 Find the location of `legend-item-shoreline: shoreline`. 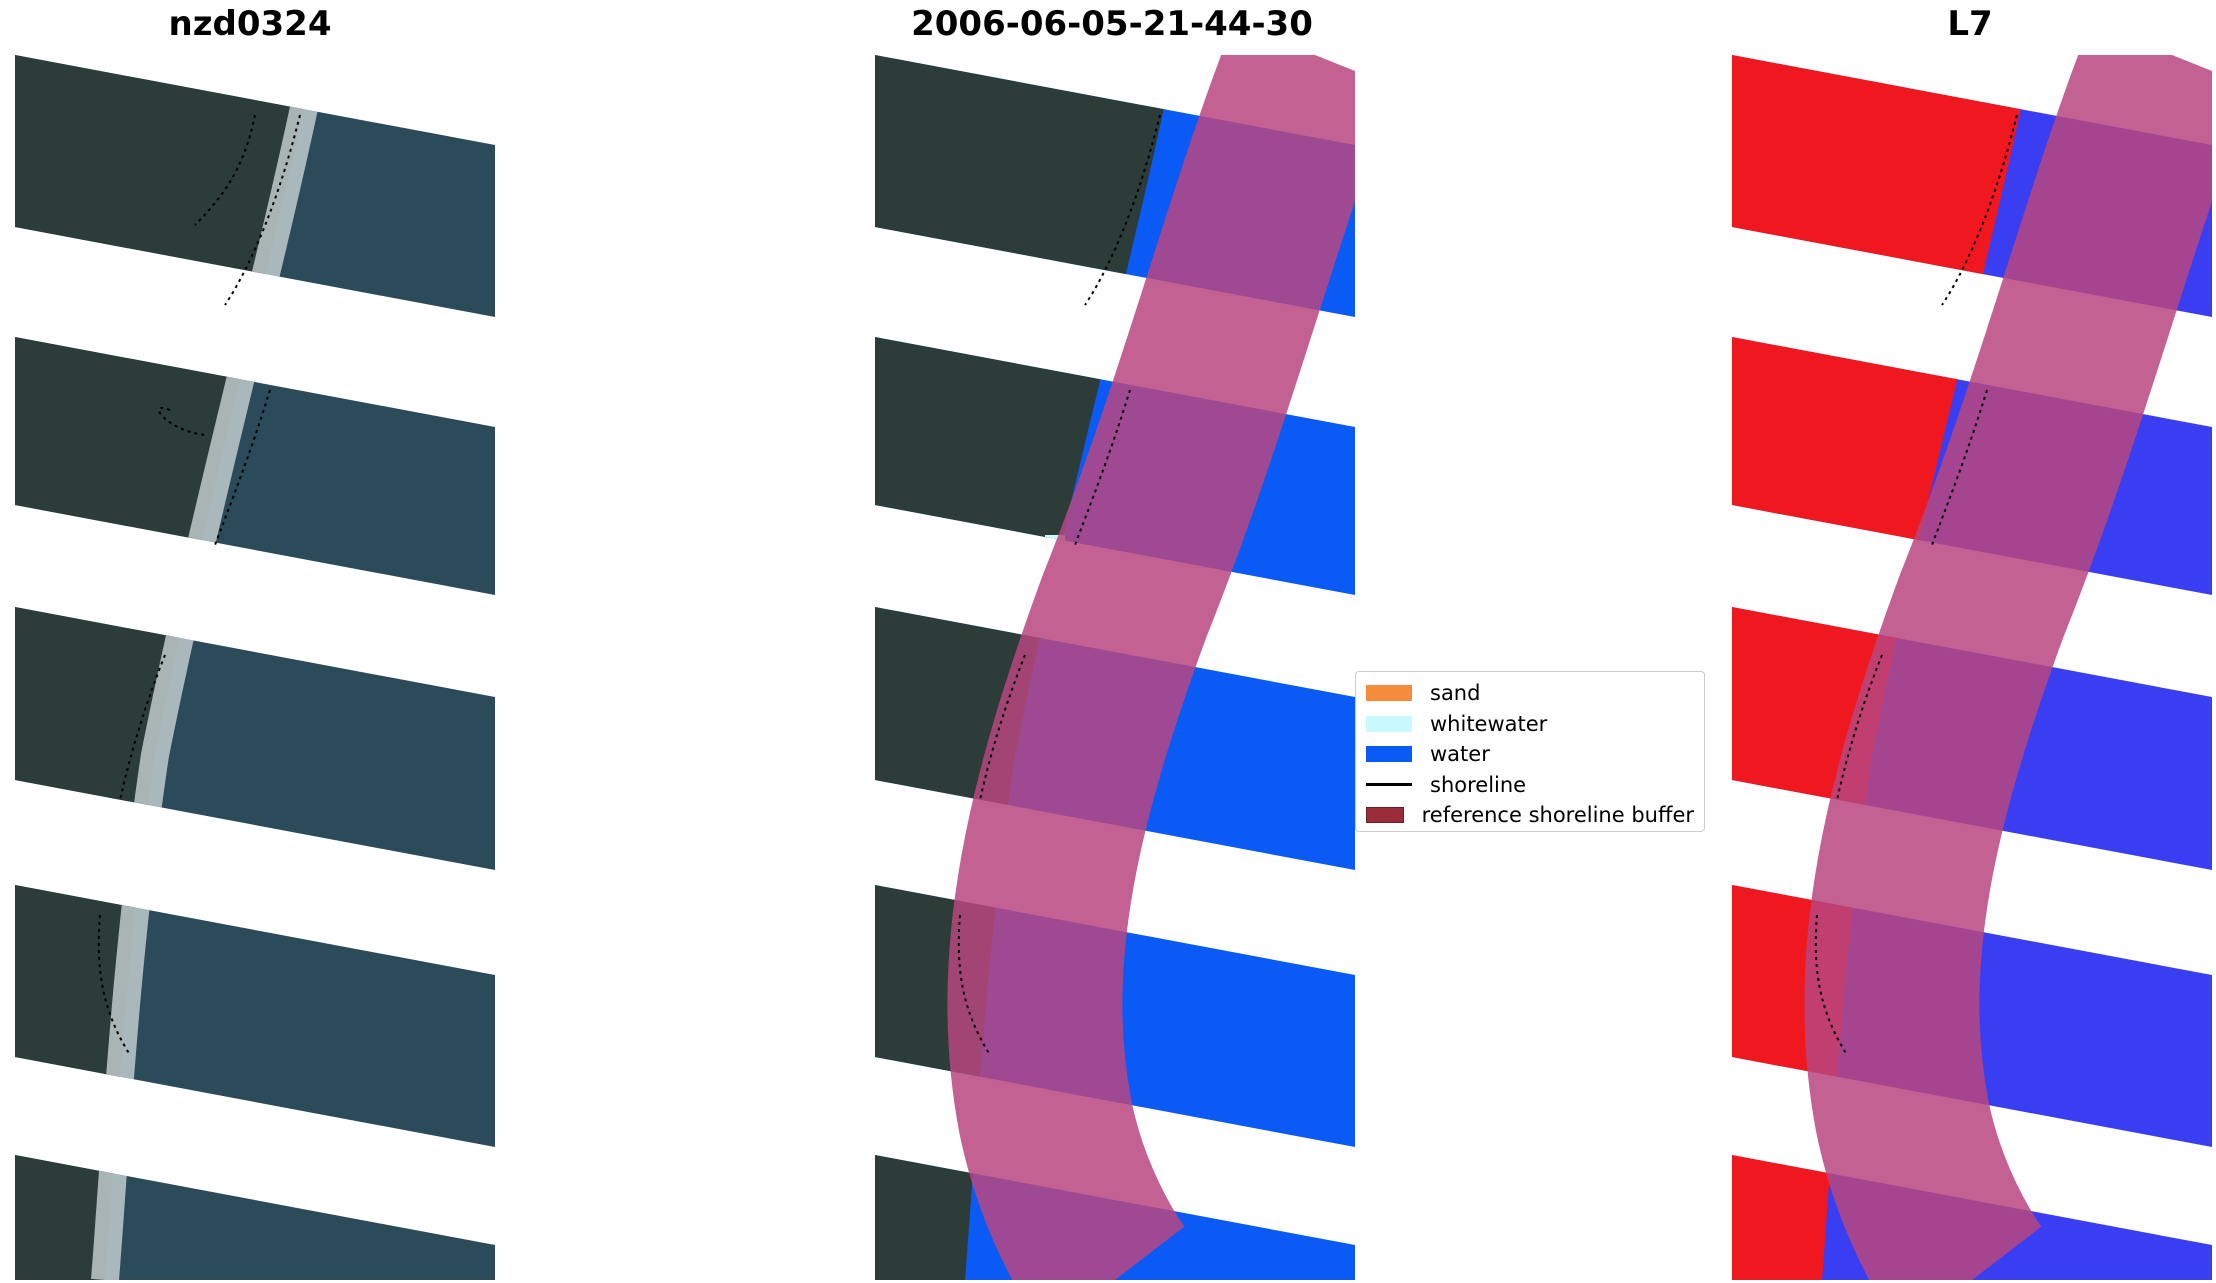

legend-item-shoreline: shoreline is located at coordinates (1530, 785).